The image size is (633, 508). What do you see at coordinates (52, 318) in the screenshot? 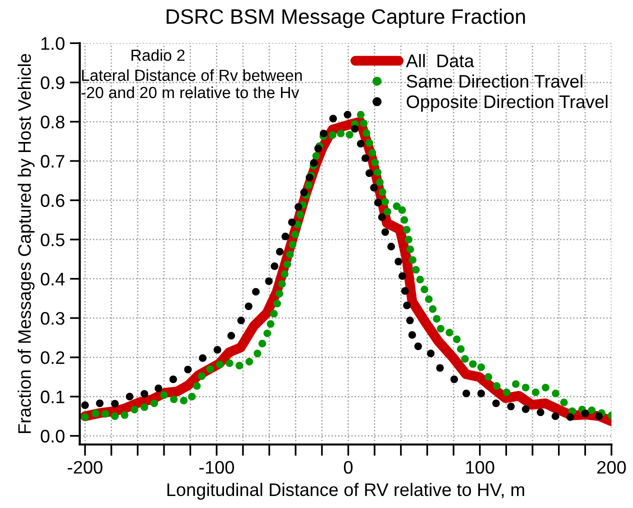
I see `y-tick-label: 0.3` at bounding box center [52, 318].